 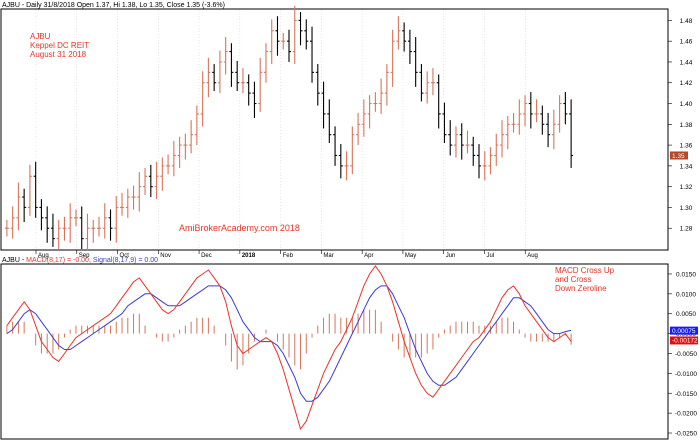 I want to click on macd-header-prefix: AJBU -, so click(x=14, y=260).